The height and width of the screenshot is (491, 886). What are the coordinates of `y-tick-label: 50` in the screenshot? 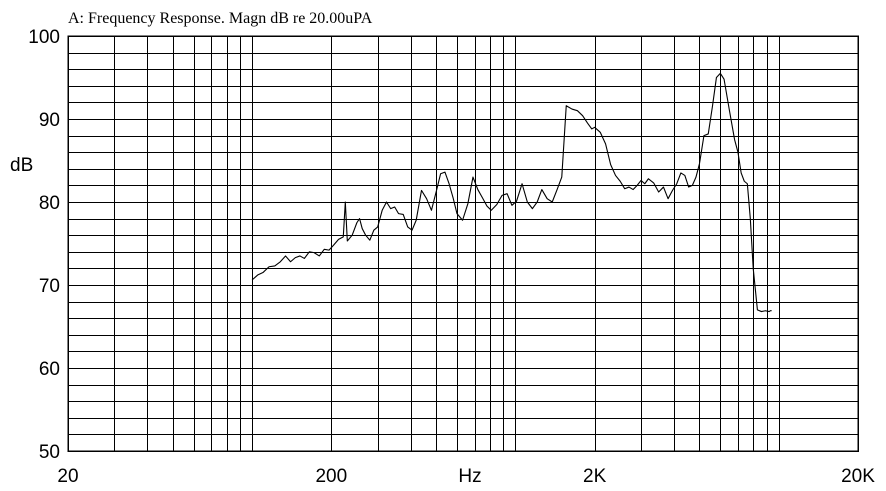 It's located at (49, 452).